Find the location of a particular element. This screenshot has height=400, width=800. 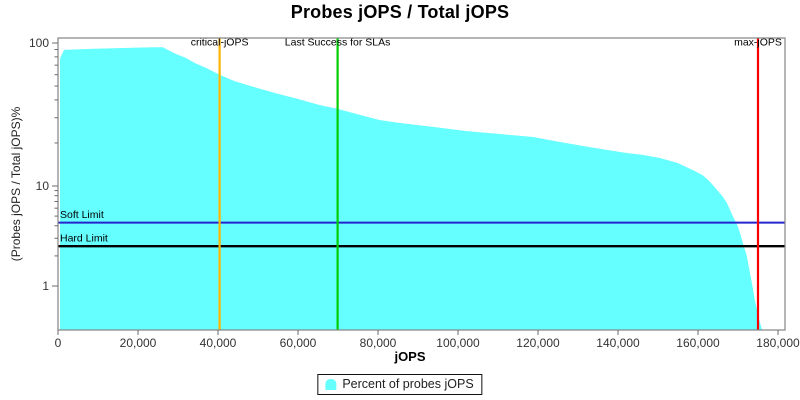

x-tick-label: 0 is located at coordinates (58, 343).